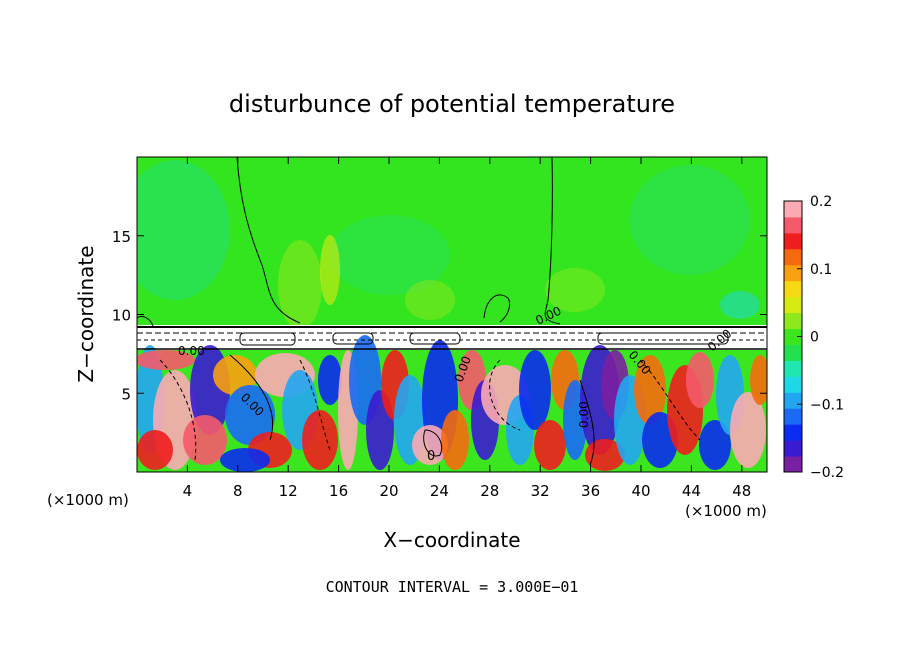 This screenshot has height=654, width=904. I want to click on colorbar-tick-label: 0, so click(814, 338).